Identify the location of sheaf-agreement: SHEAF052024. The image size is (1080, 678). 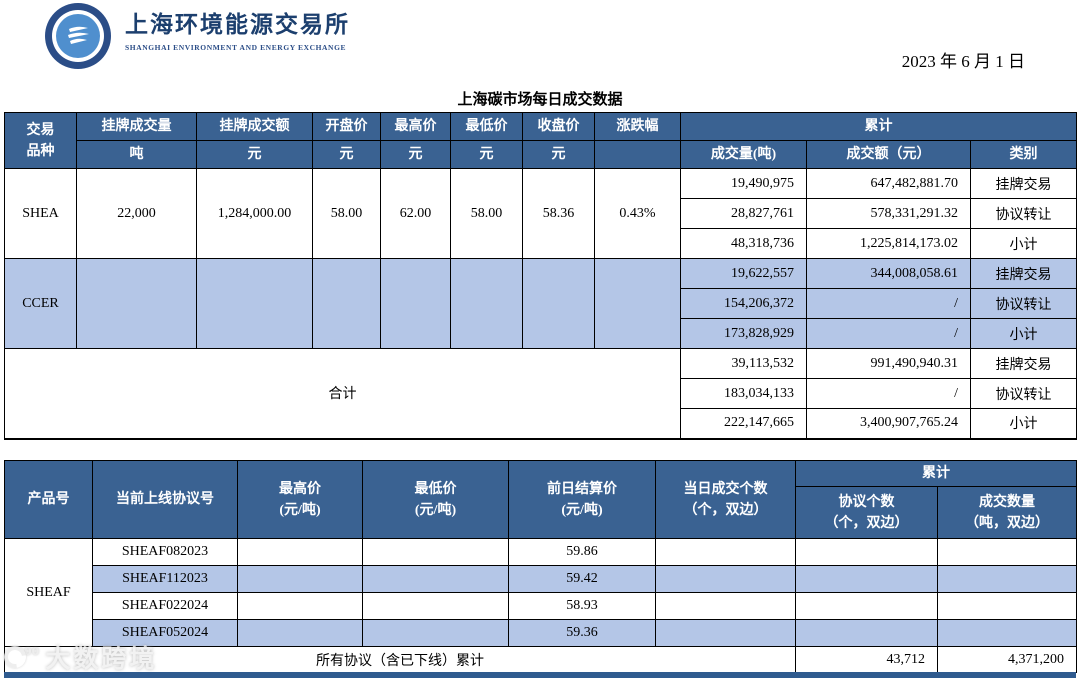
(165, 633).